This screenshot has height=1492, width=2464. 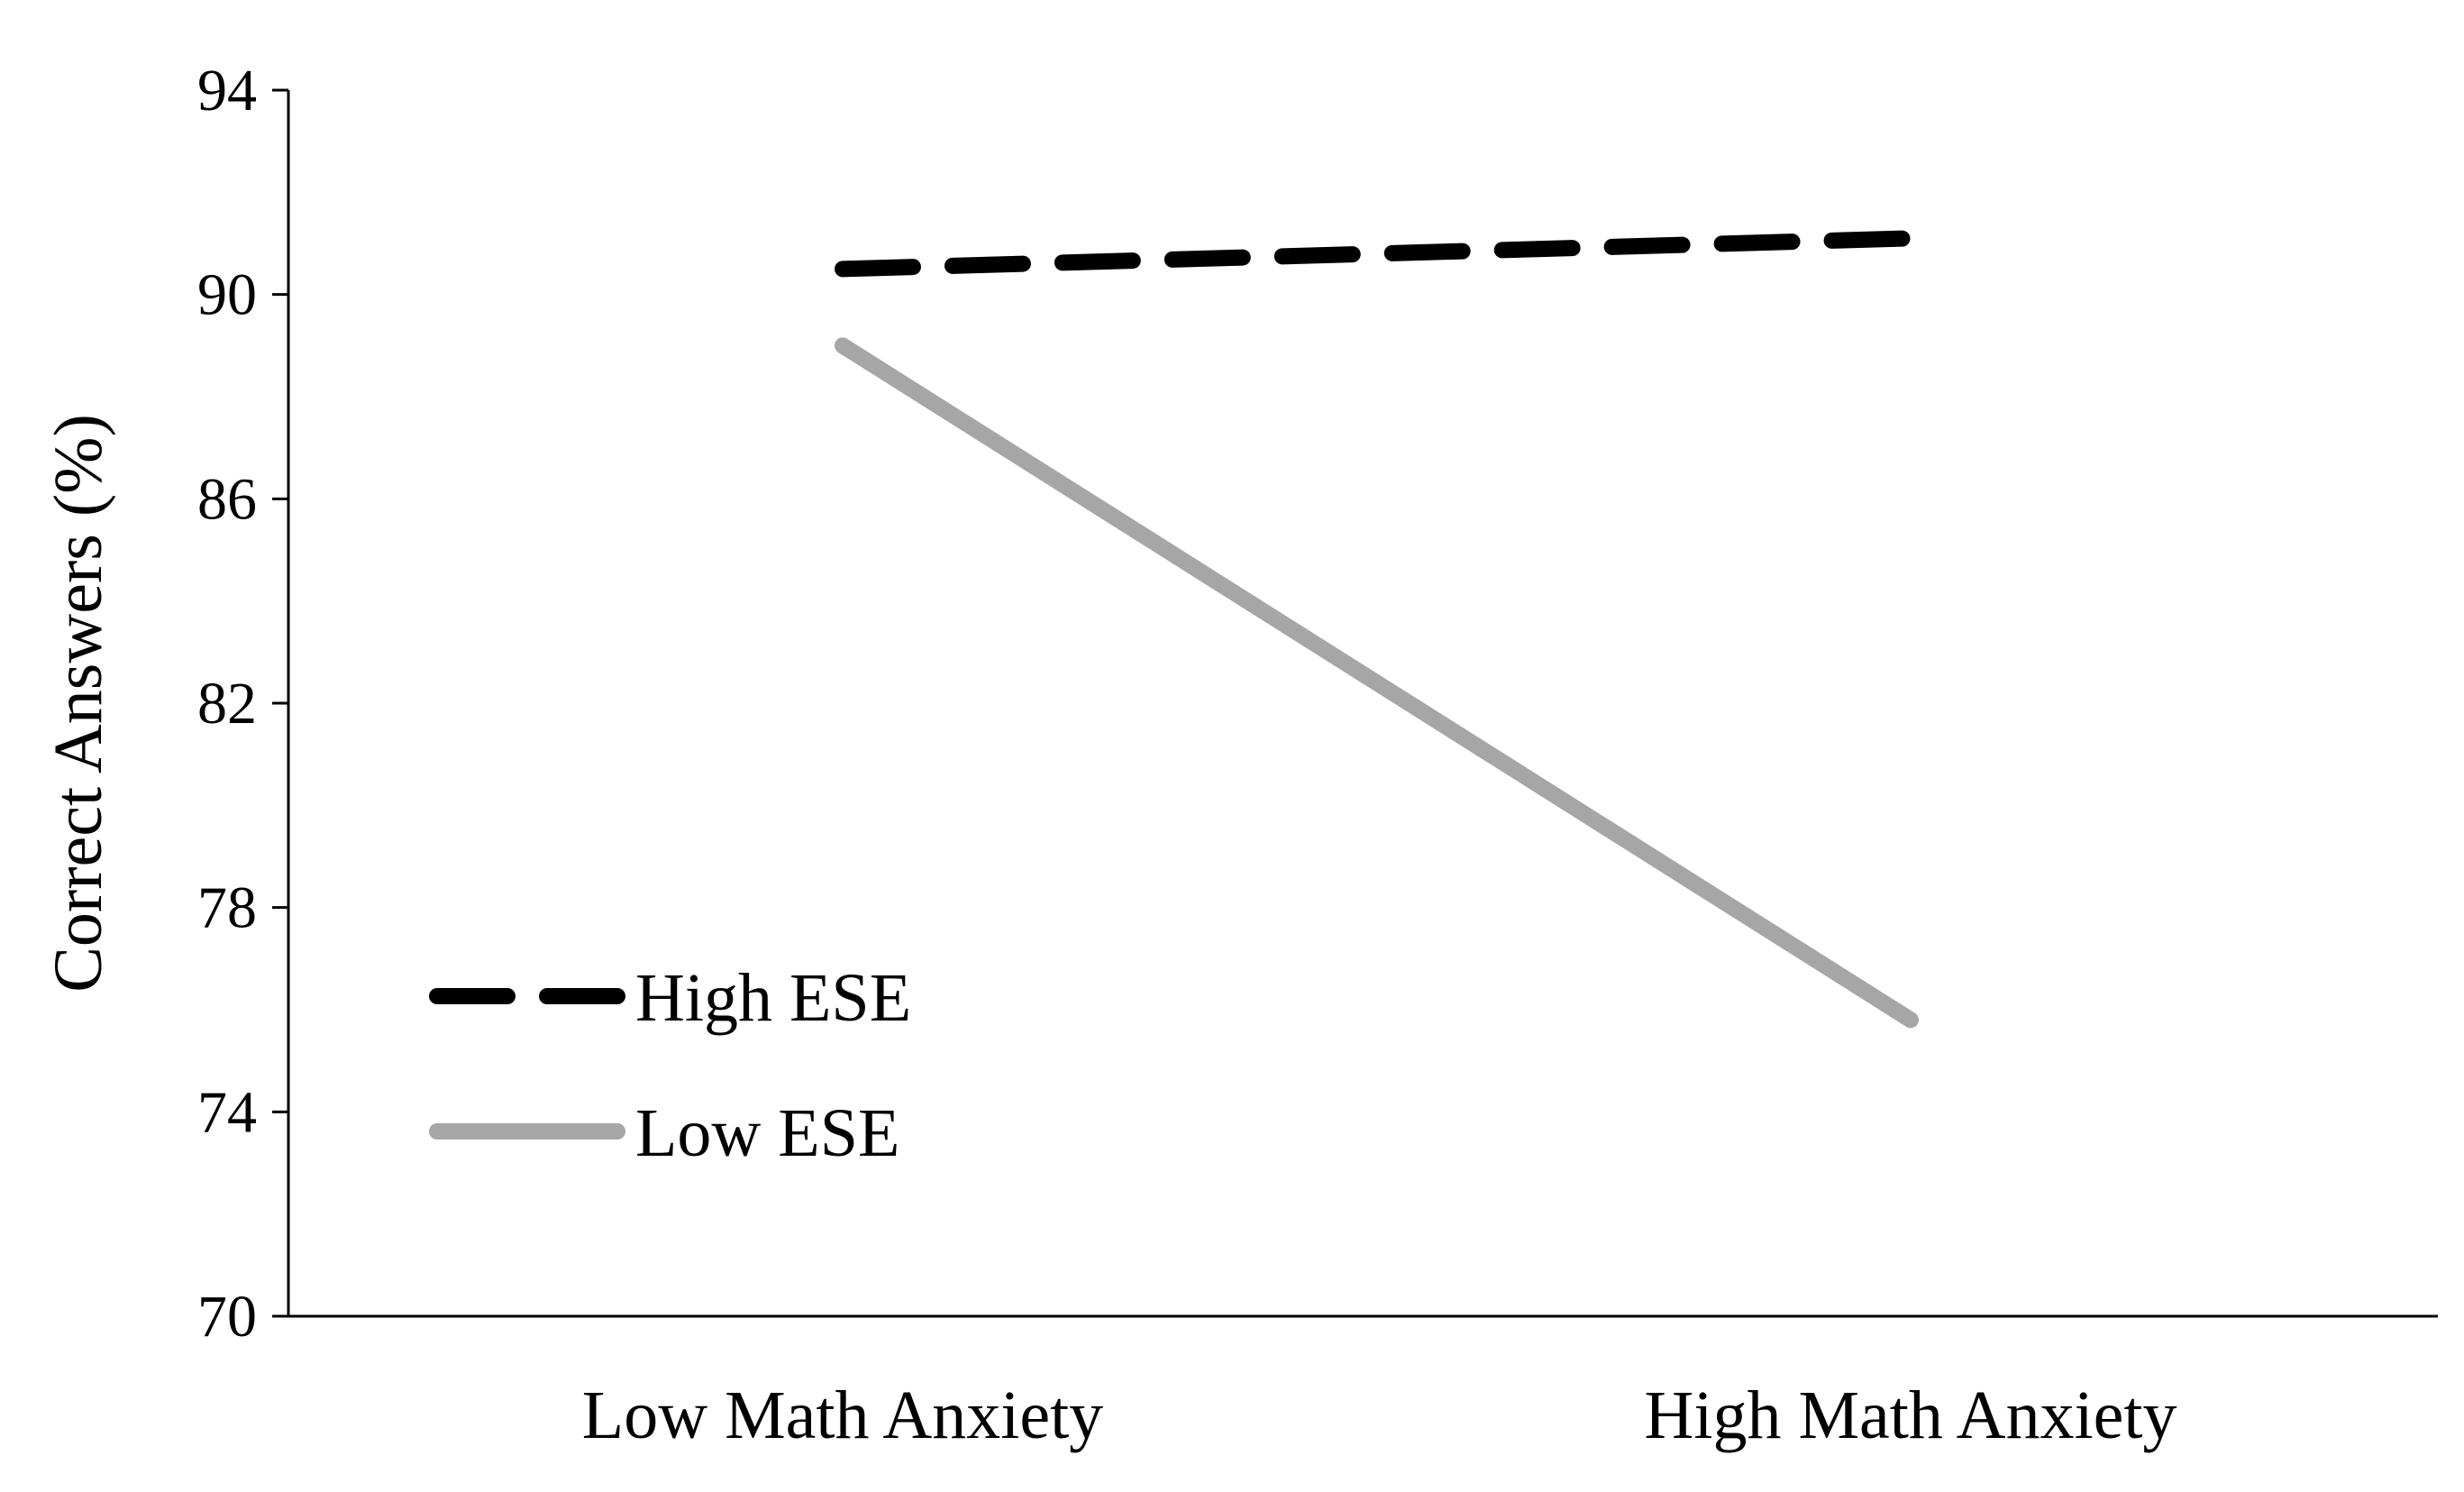 What do you see at coordinates (1377, 254) in the screenshot?
I see `series-line-high-ese` at bounding box center [1377, 254].